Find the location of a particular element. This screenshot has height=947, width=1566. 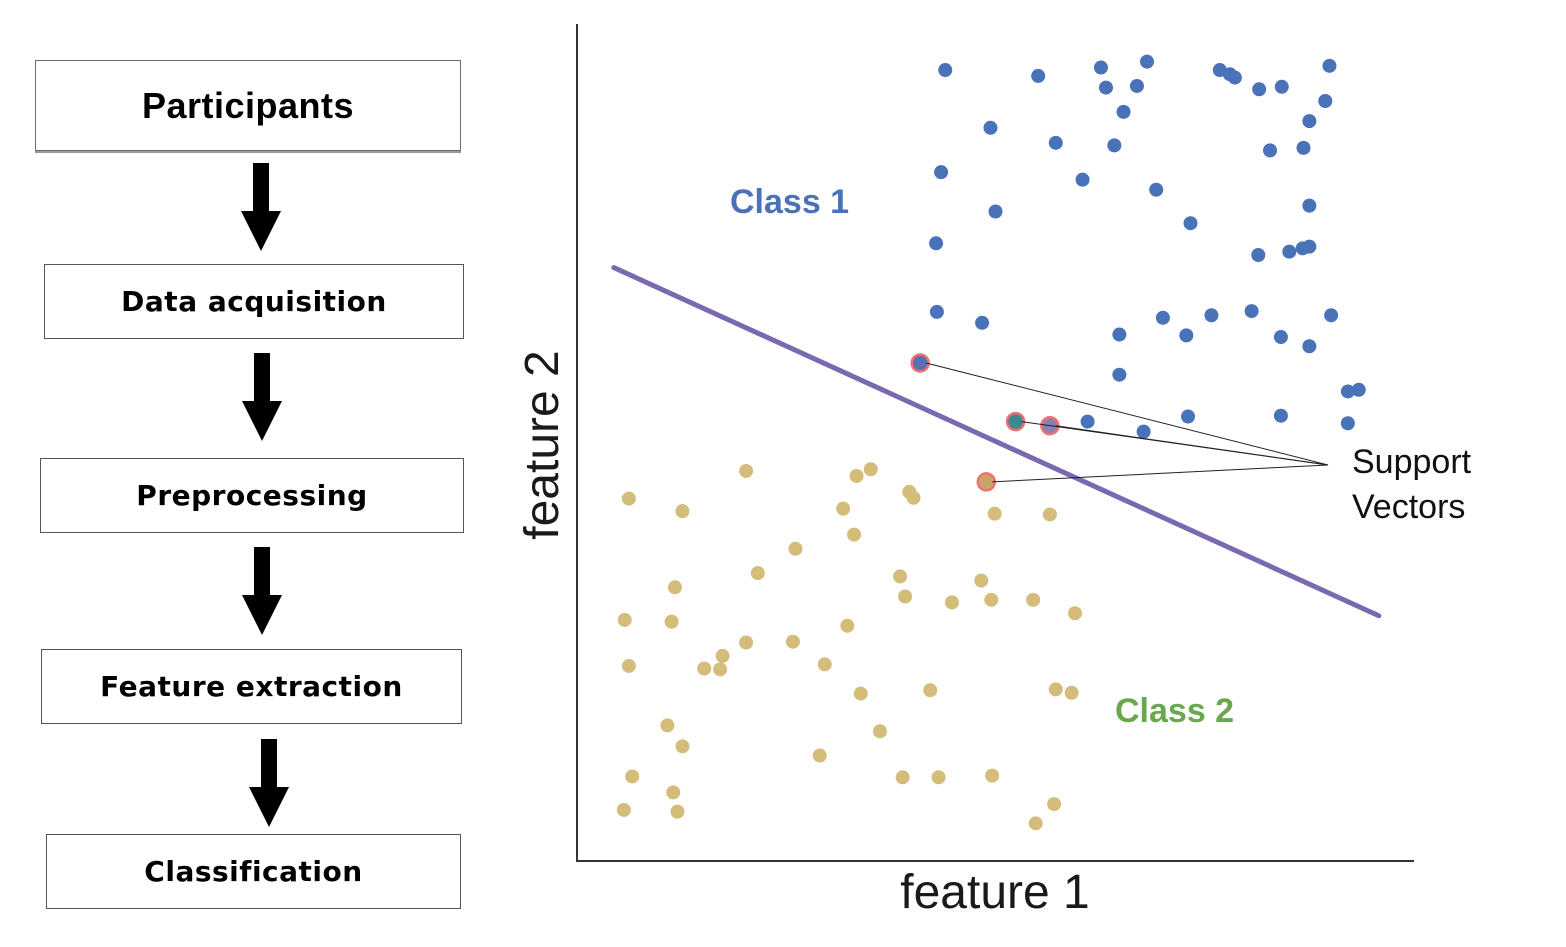

step-preprocessing: Preprocessing is located at coordinates (252, 495).